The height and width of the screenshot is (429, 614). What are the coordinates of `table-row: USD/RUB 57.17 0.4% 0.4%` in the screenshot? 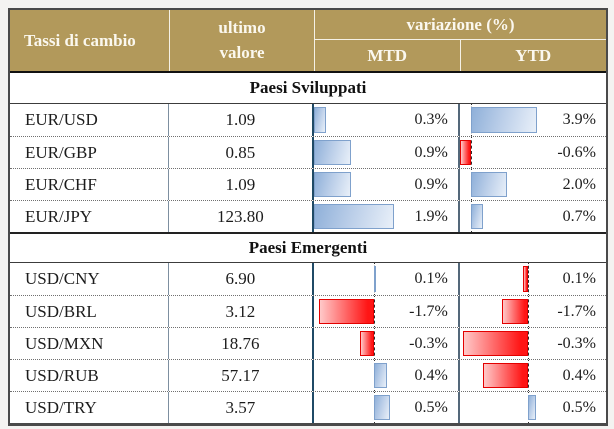 It's located at (308, 375).